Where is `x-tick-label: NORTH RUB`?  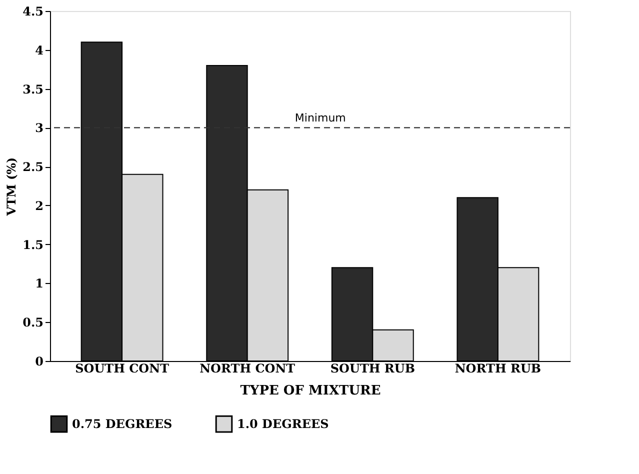 x-tick-label: NORTH RUB is located at coordinates (498, 369).